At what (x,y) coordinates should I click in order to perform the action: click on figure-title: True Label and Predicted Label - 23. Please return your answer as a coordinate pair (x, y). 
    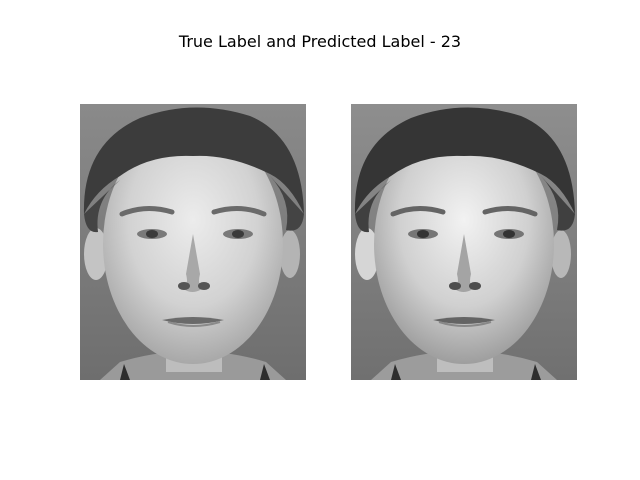
    Looking at the image, I should click on (320, 41).